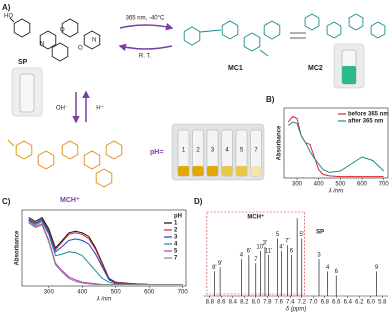 This screenshot has height=320, width=392. What do you see at coordinates (176, 245) in the screenshot?
I see `legend-label: 4` at bounding box center [176, 245].